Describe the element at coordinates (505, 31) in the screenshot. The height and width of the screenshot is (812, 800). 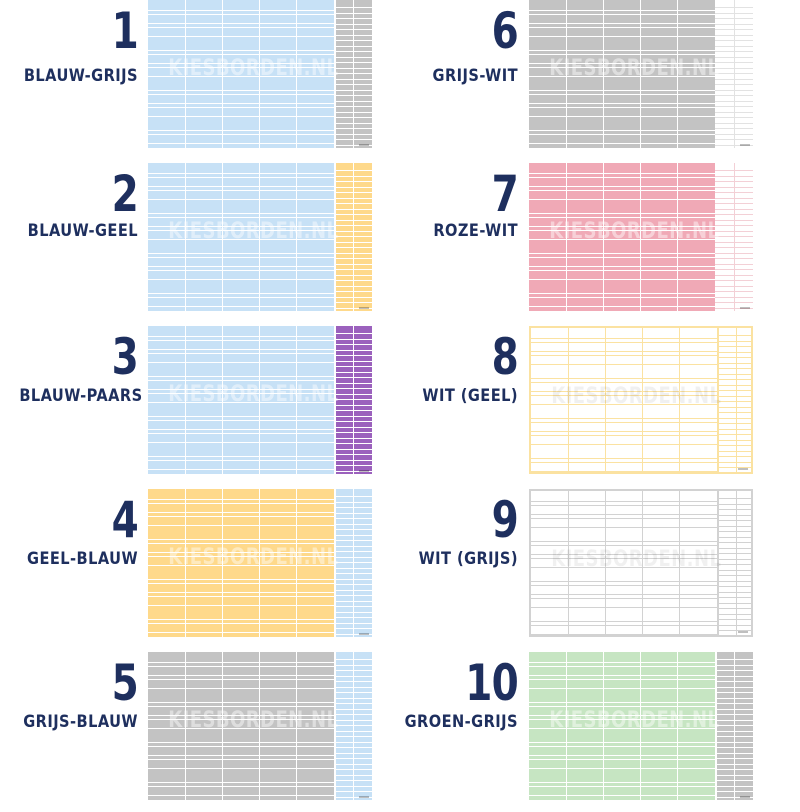
I see `option-number: 6` at that location.